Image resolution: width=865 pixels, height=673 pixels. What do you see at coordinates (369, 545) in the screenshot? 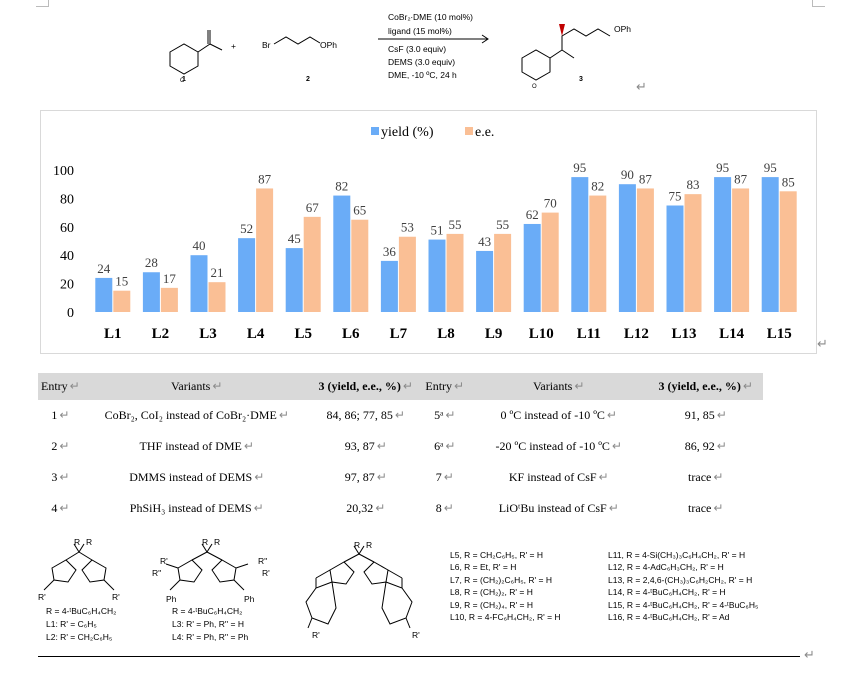
I see `struct3-r-right: R` at bounding box center [369, 545].